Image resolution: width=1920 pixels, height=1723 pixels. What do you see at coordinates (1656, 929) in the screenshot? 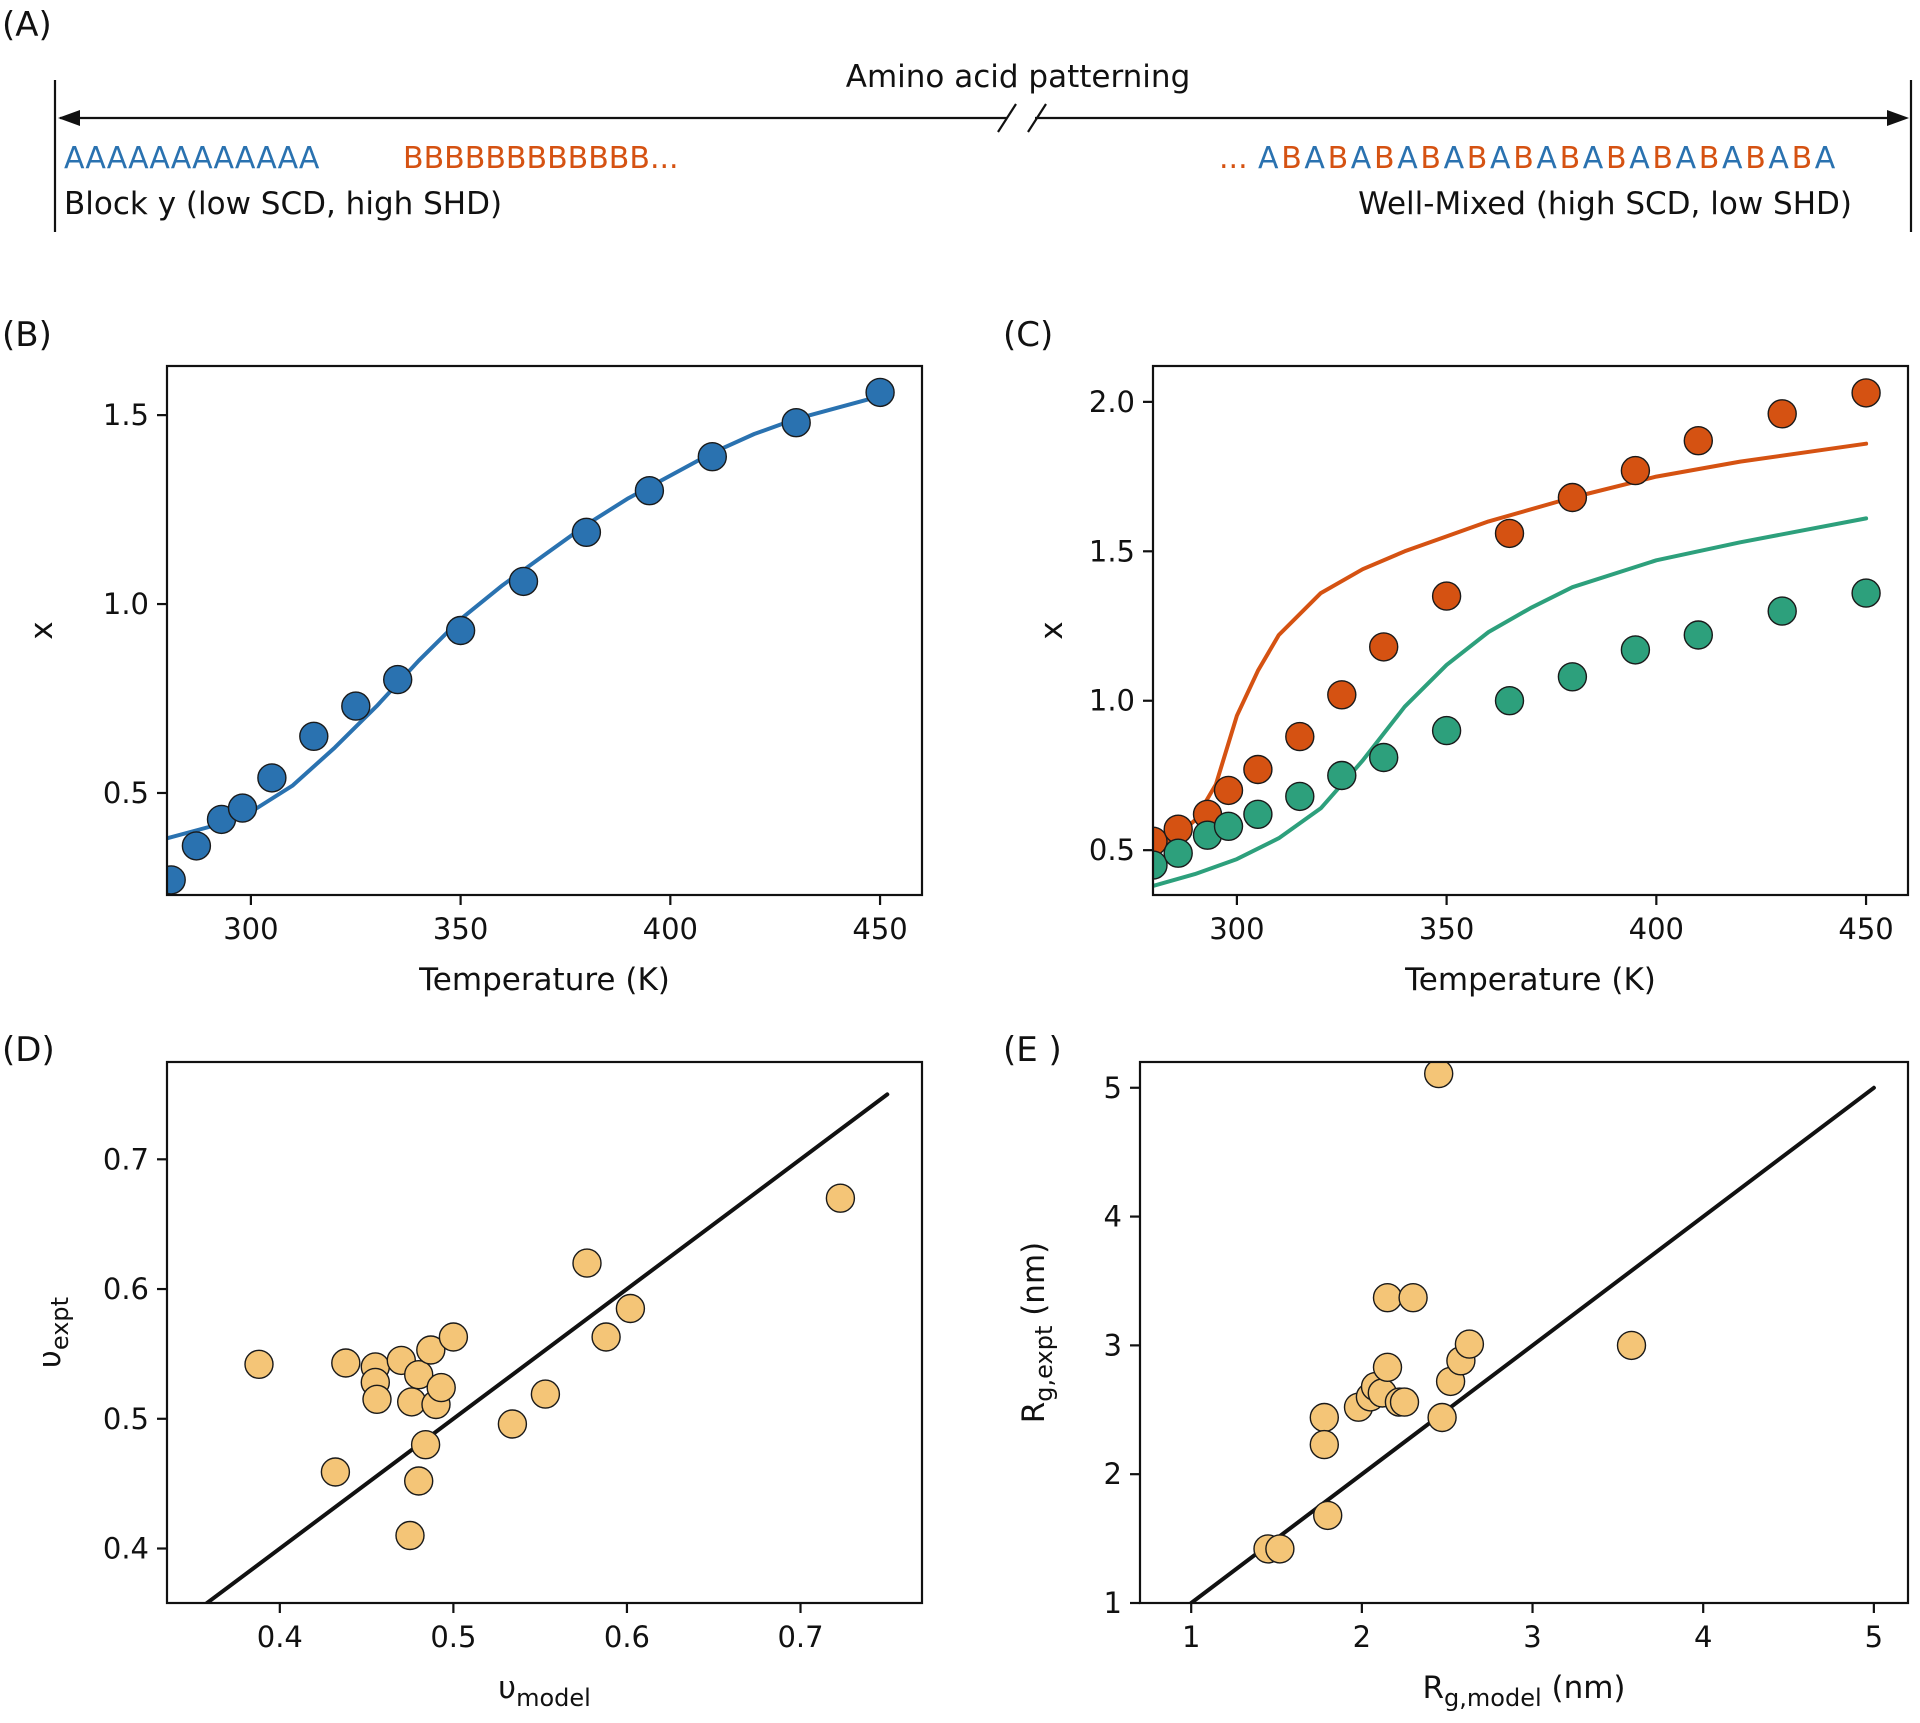
I see `x-tick-label: 400` at bounding box center [1656, 929].